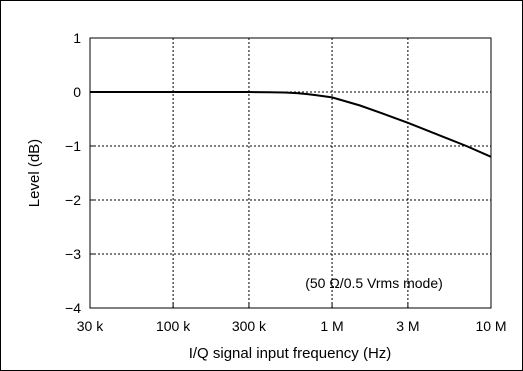 This screenshot has width=523, height=371. Describe the element at coordinates (291, 124) in the screenshot. I see `response-curve` at that location.